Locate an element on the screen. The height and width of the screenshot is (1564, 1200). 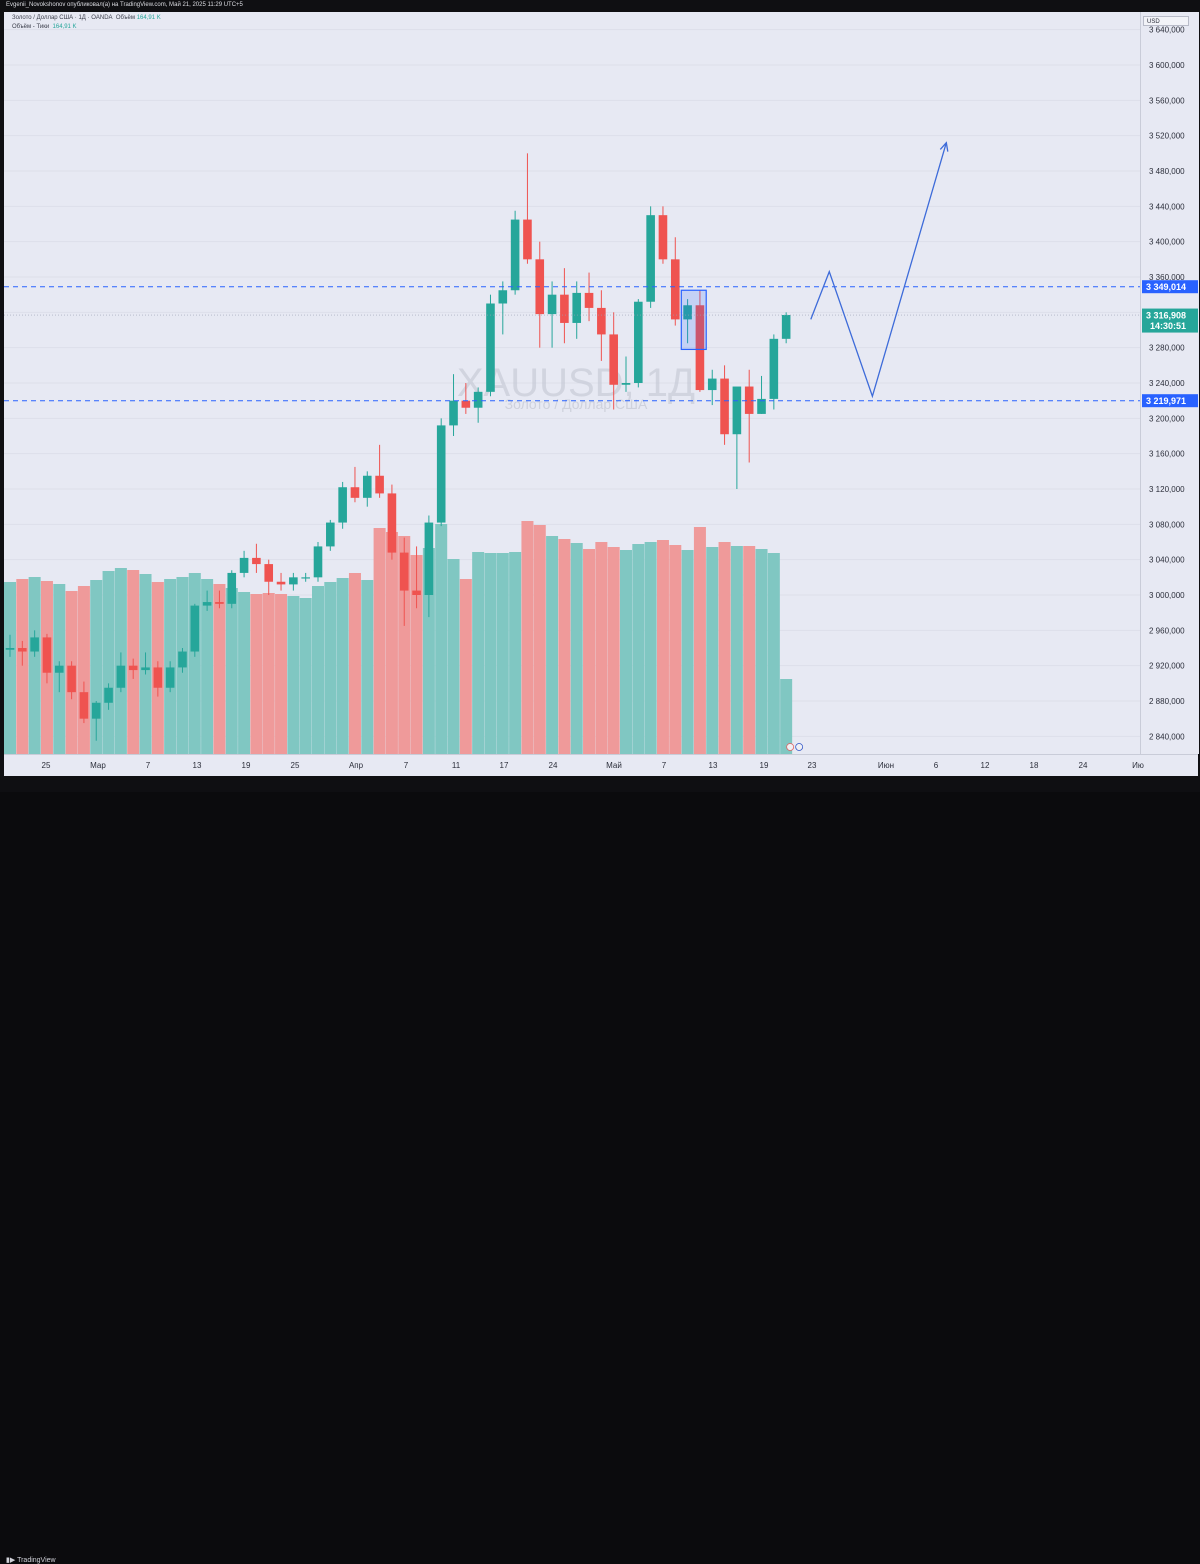
projection-path is located at coordinates (878, 270).